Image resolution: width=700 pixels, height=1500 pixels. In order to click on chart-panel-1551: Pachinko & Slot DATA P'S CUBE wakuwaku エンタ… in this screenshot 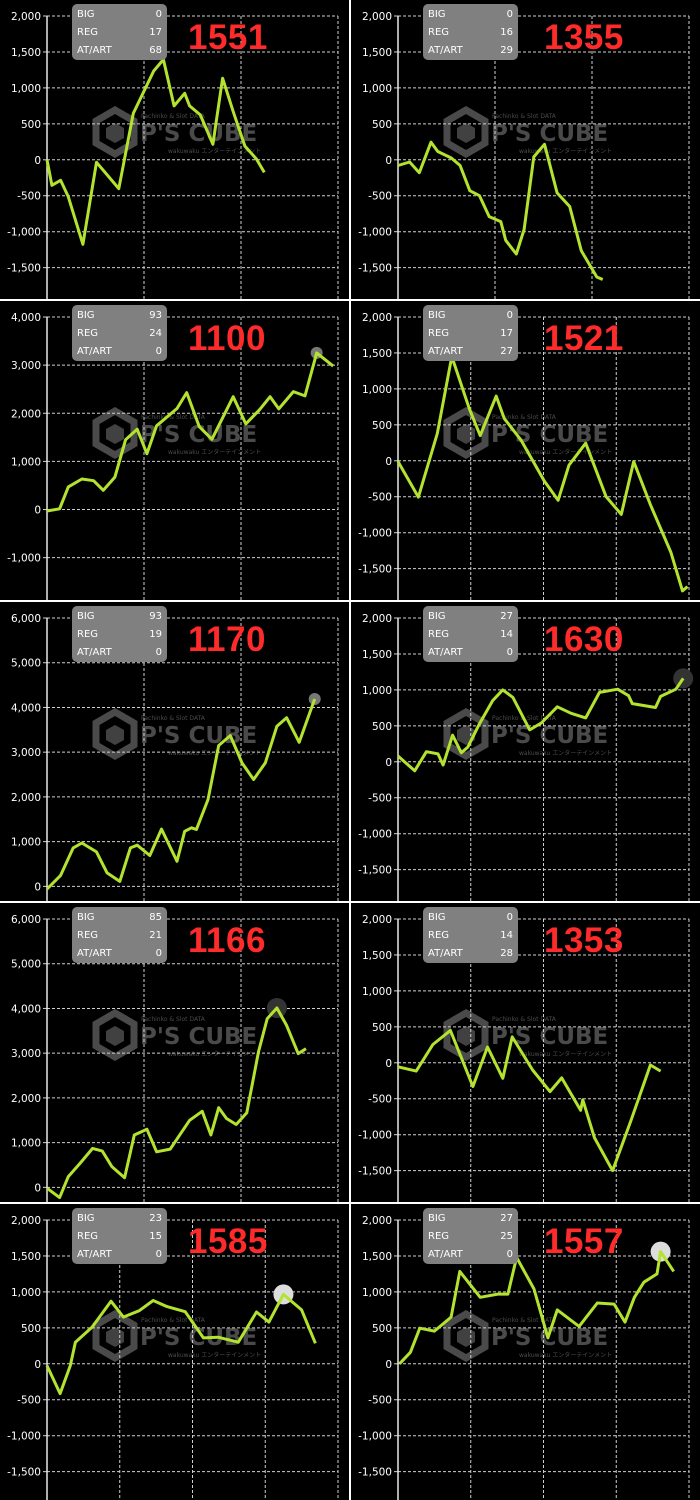, I will do `click(174, 149)`.